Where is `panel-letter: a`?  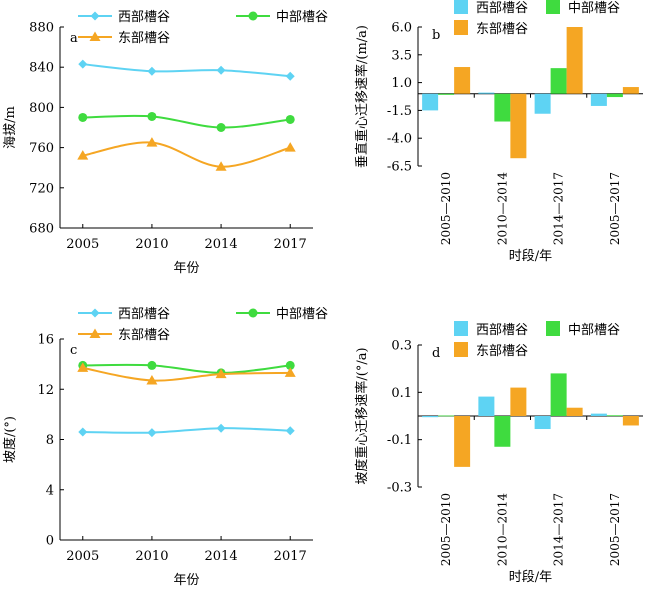
panel-letter: a is located at coordinates (74, 38).